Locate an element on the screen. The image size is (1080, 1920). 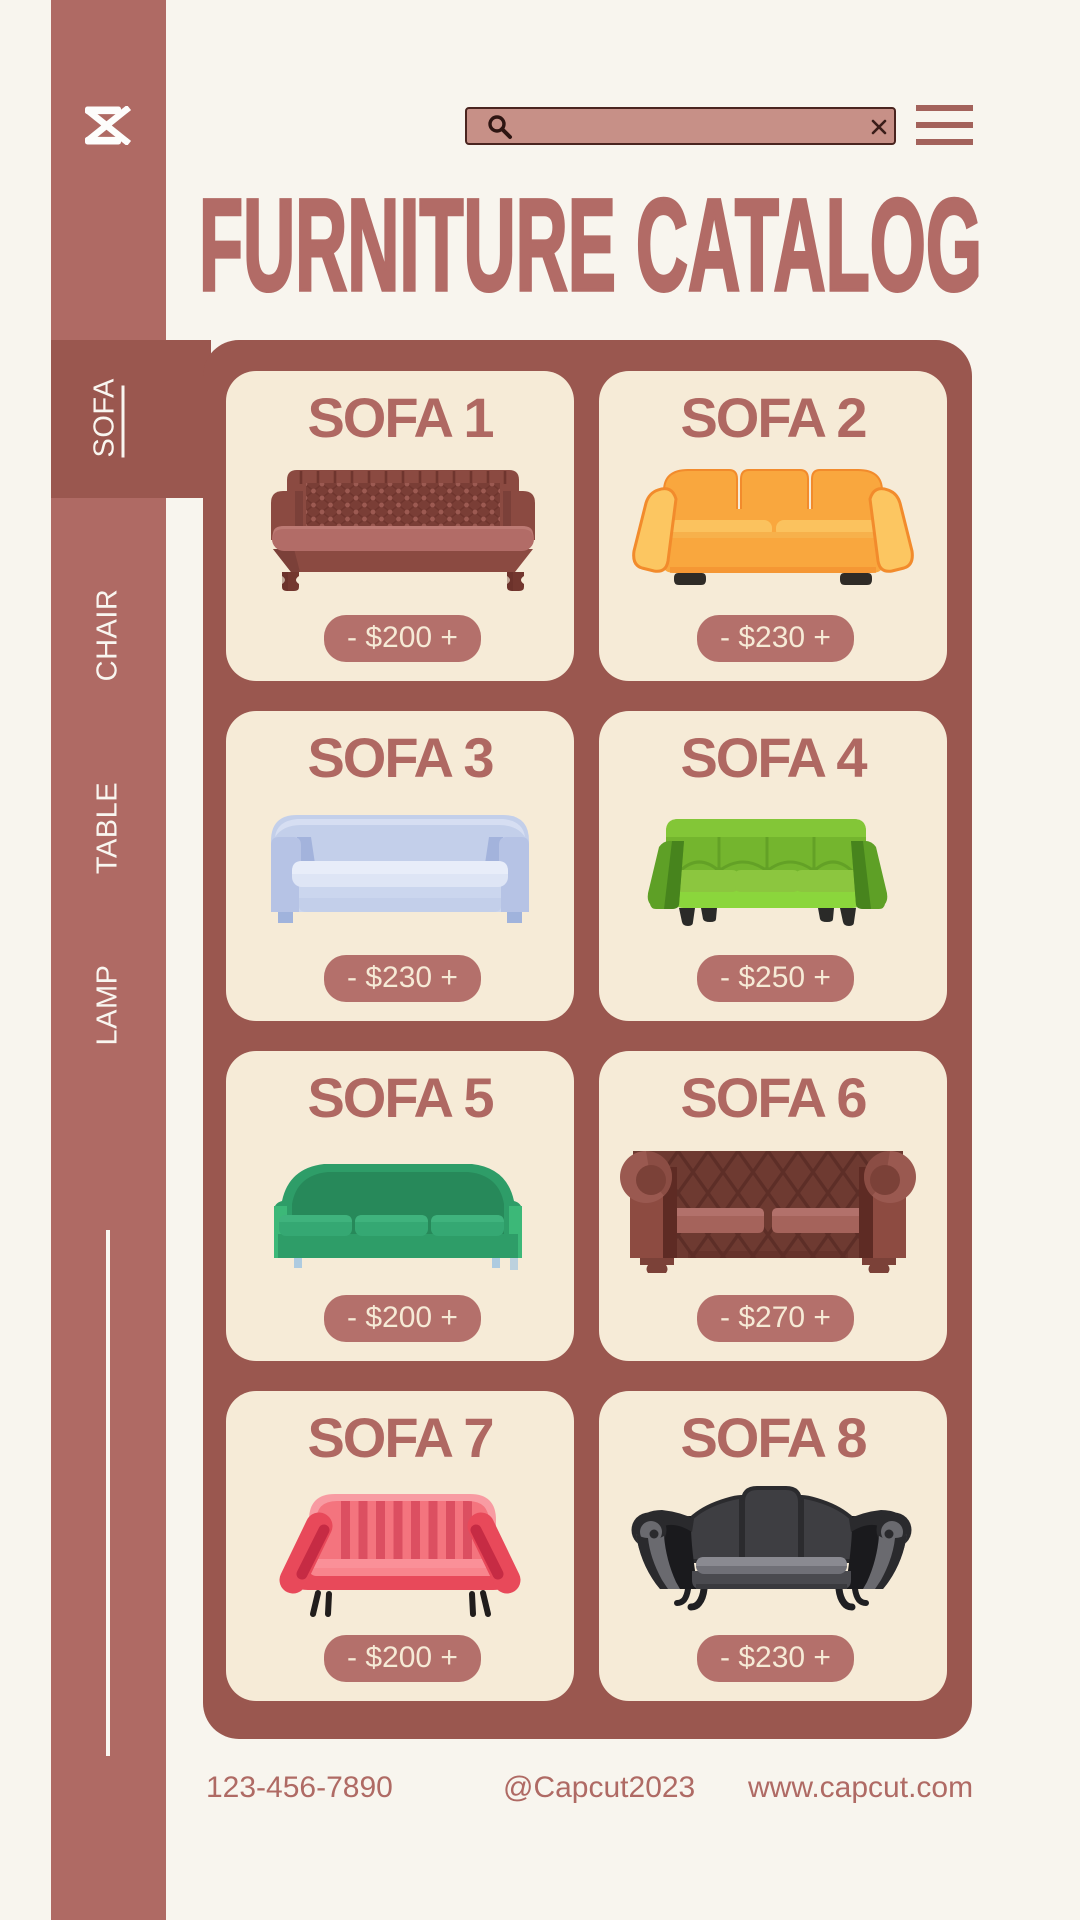
svg-text: FURNITURE CATALOG is located at coordinates (590, 245).